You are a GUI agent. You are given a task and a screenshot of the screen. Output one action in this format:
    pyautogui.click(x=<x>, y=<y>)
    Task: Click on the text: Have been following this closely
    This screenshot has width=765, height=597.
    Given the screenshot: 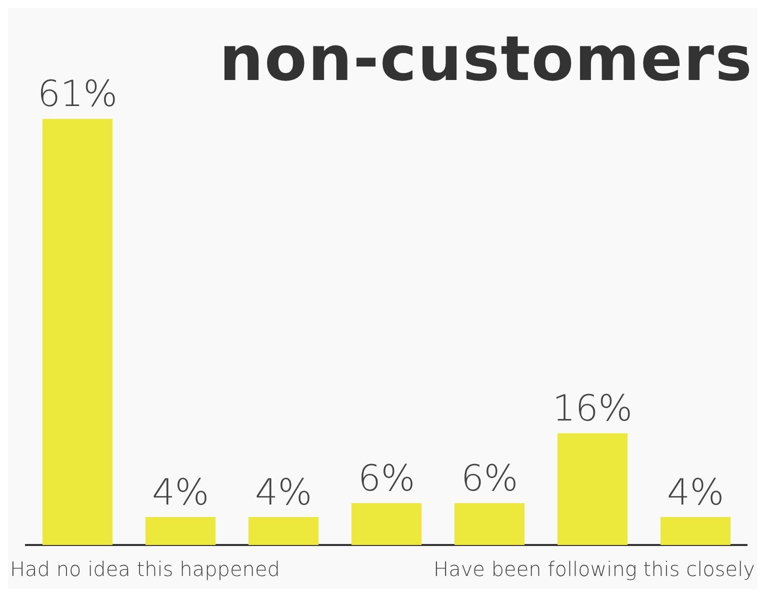 What is the action you would take?
    pyautogui.click(x=594, y=569)
    